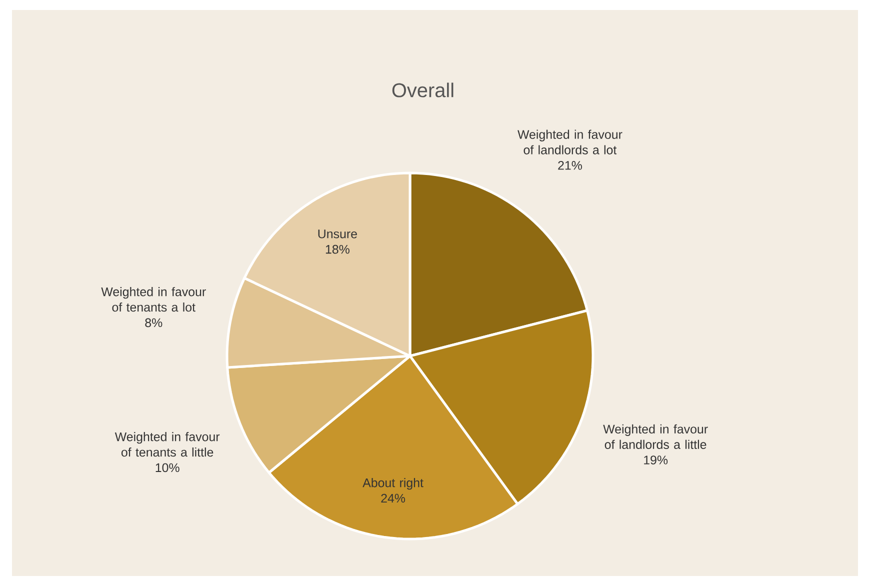 Image resolution: width=870 pixels, height=584 pixels. Describe the element at coordinates (337, 234) in the screenshot. I see `slice-label: Unsure` at that location.